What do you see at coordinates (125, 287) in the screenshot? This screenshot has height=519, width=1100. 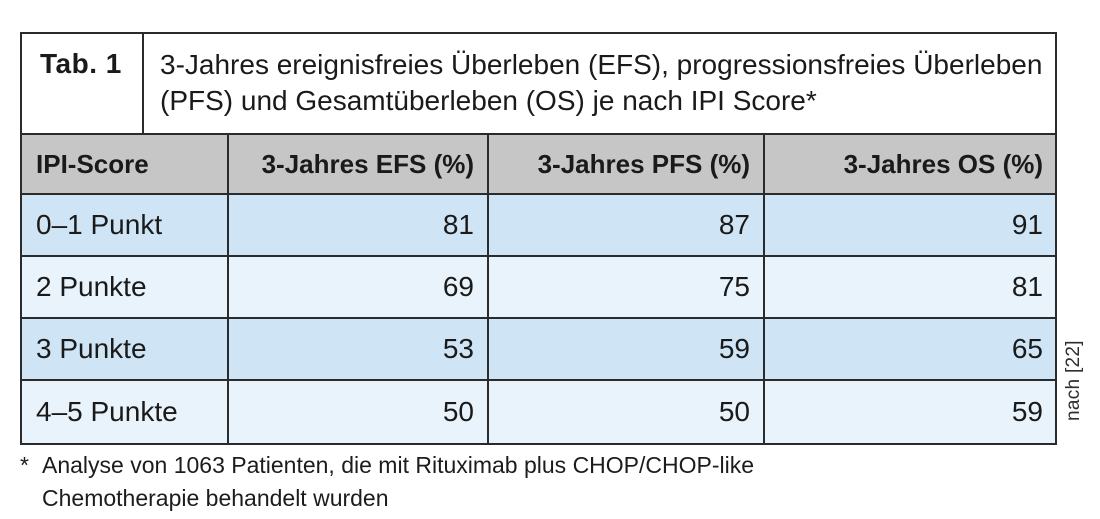 I see `cell-ipi-score: 2 Punkte` at bounding box center [125, 287].